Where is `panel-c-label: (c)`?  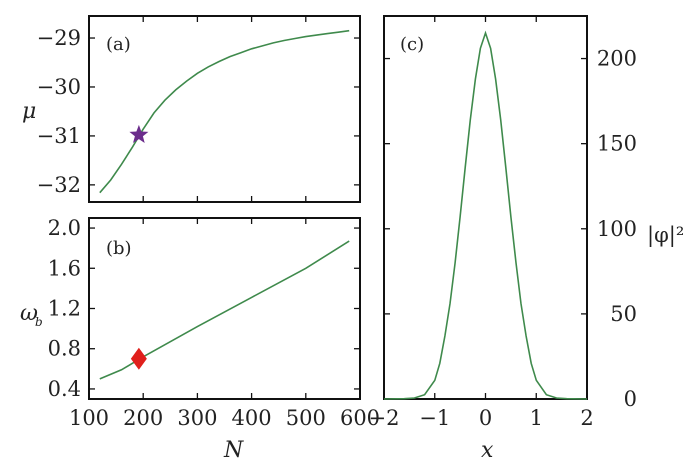
panel-c-label: (c) is located at coordinates (412, 44).